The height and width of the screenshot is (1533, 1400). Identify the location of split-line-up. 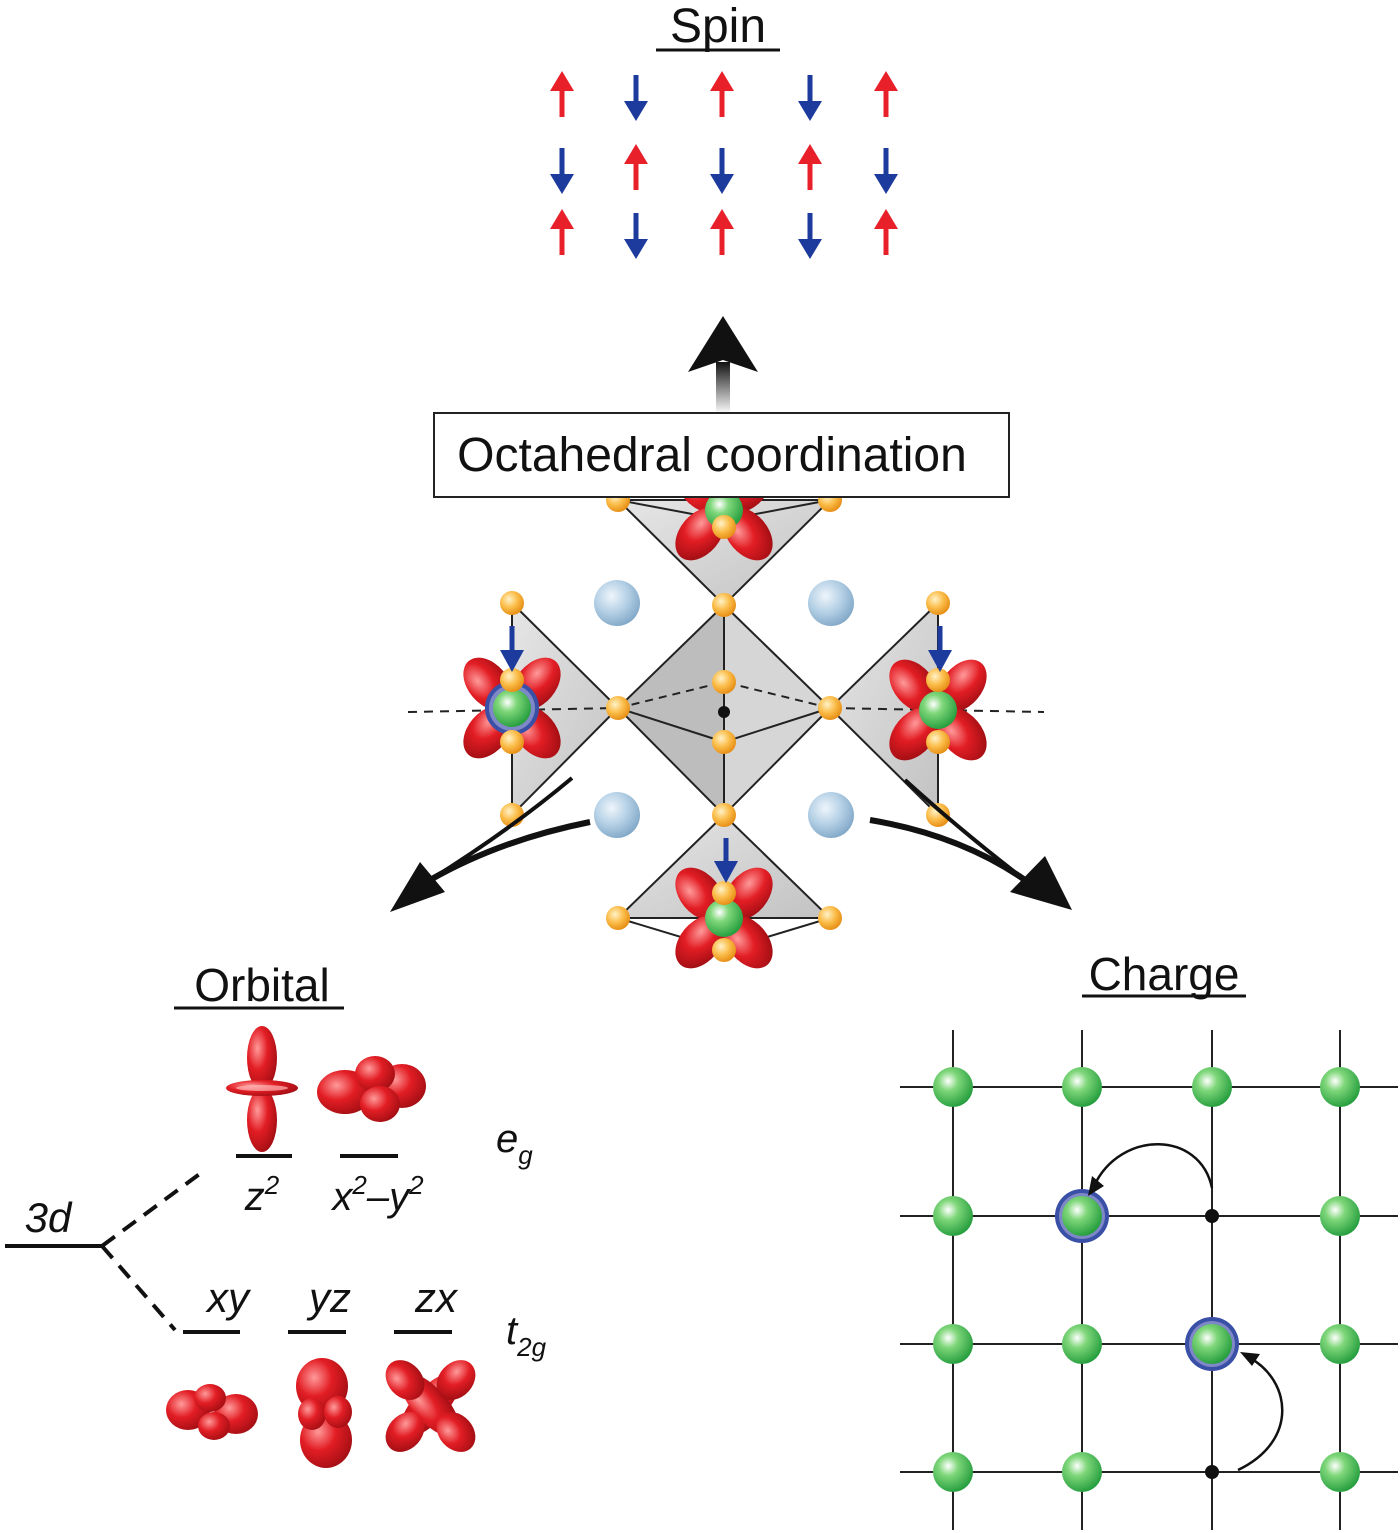
(153, 1208).